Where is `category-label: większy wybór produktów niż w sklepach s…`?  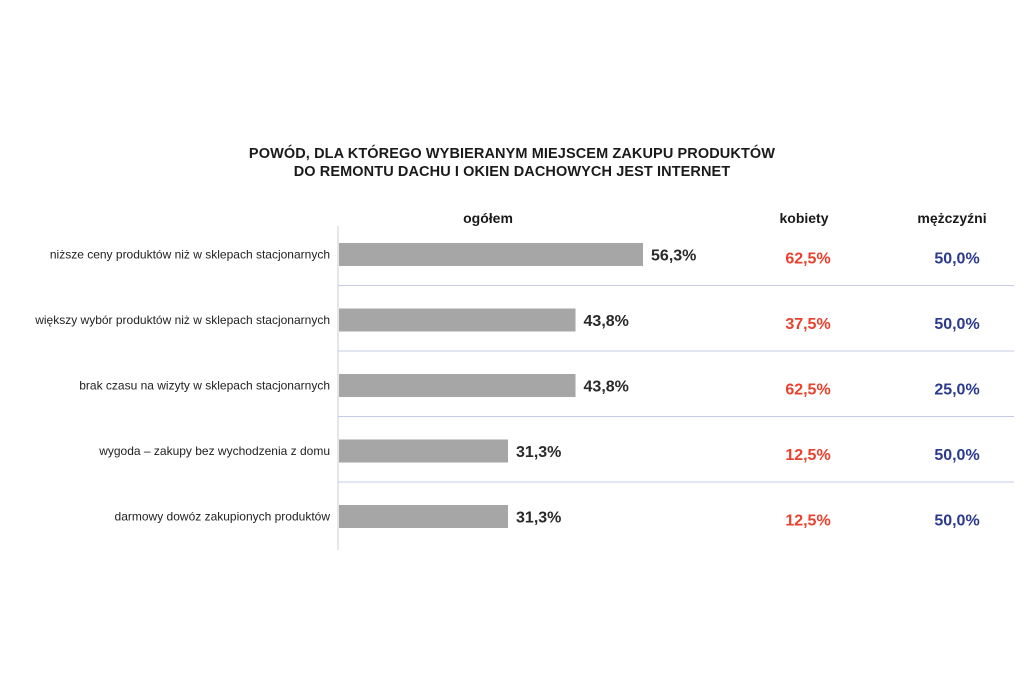 category-label: większy wybór produktów niż w sklepach s… is located at coordinates (182, 320).